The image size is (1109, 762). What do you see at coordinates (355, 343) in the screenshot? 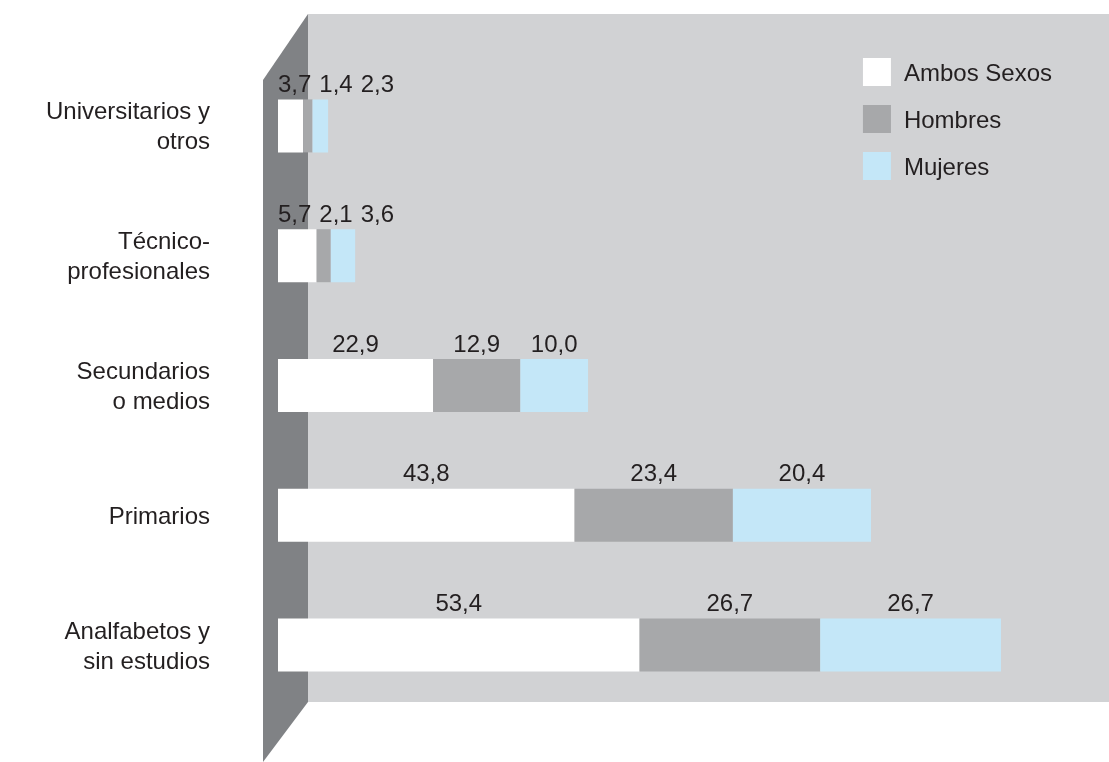
I see `data-label: 22,9` at bounding box center [355, 343].